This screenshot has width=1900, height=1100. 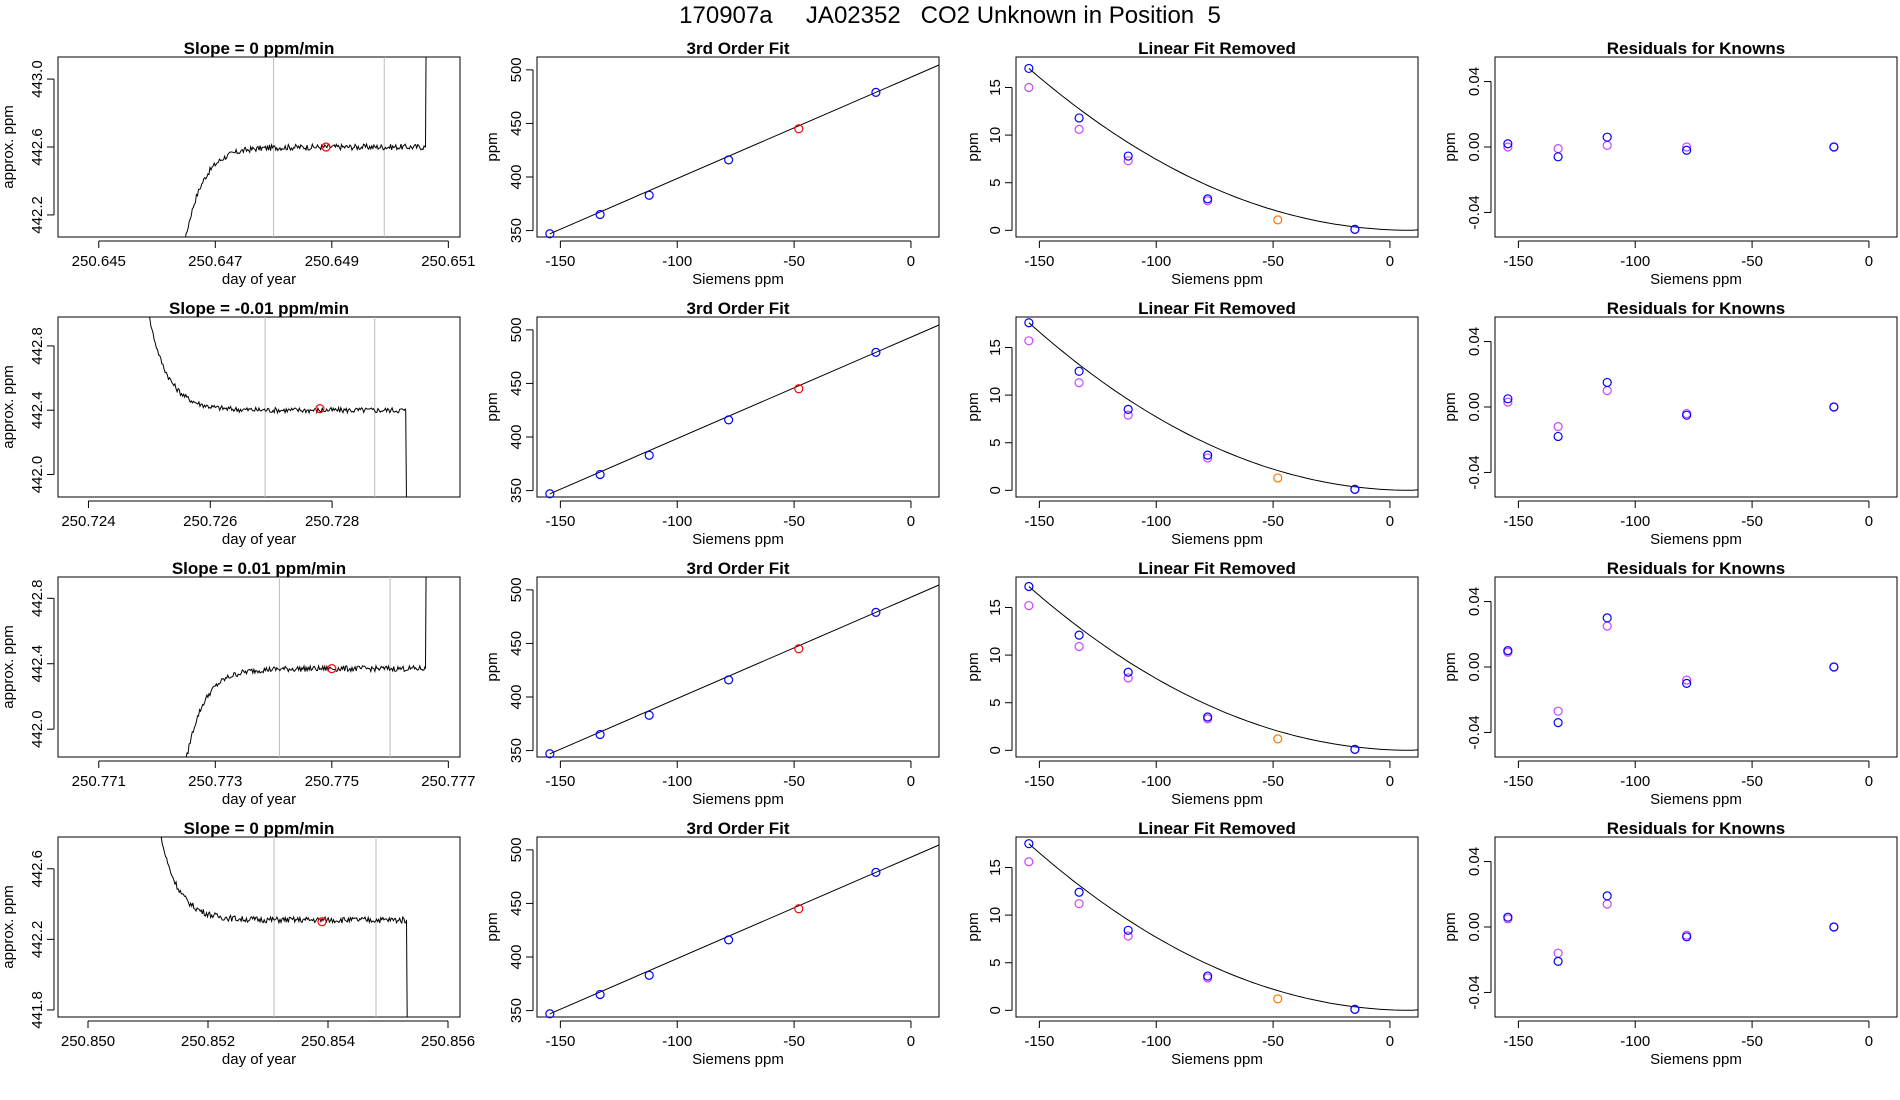 What do you see at coordinates (306, 667) in the screenshot?
I see `trace-line` at bounding box center [306, 667].